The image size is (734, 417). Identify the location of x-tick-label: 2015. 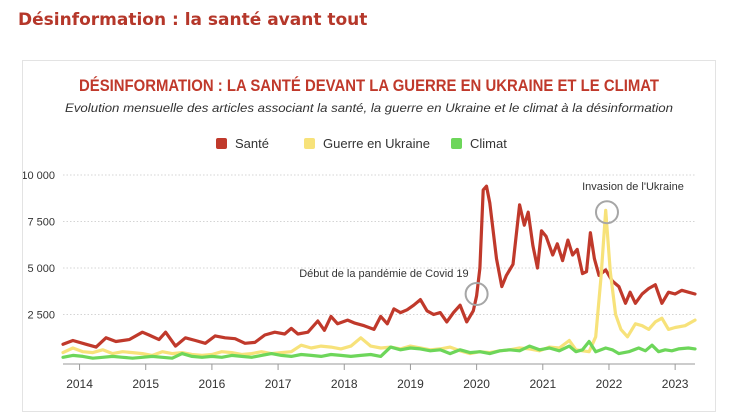
(145, 384).